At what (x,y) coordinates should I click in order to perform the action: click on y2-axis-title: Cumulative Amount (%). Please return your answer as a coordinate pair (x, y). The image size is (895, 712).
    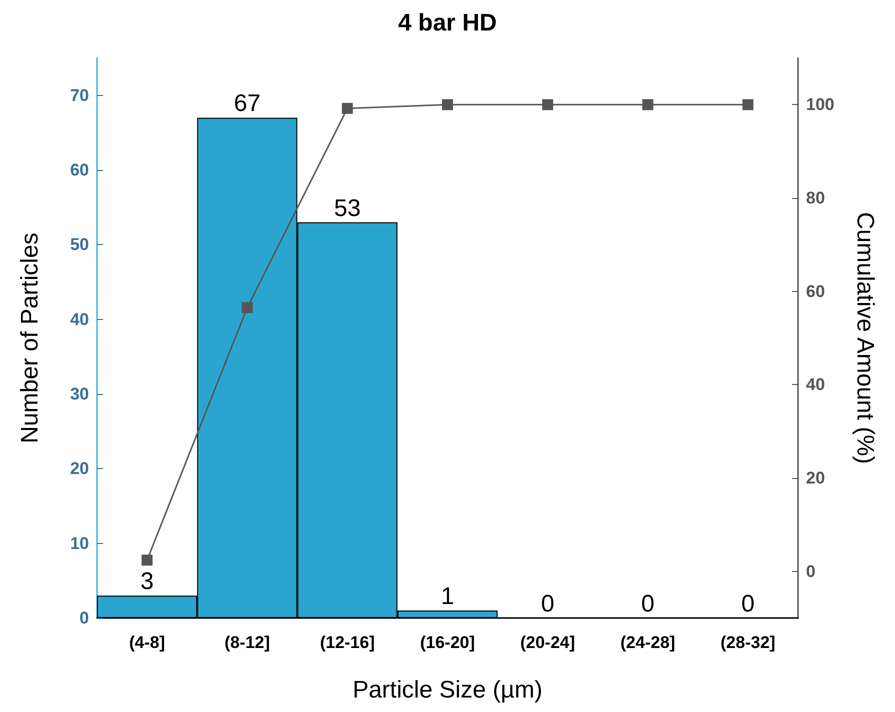
    Looking at the image, I should click on (865, 338).